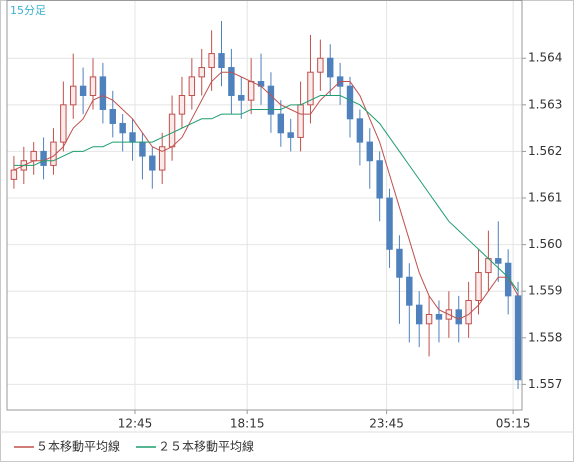 The width and height of the screenshot is (574, 462). What do you see at coordinates (545, 291) in the screenshot?
I see `y-tick-label: 1.559` at bounding box center [545, 291].